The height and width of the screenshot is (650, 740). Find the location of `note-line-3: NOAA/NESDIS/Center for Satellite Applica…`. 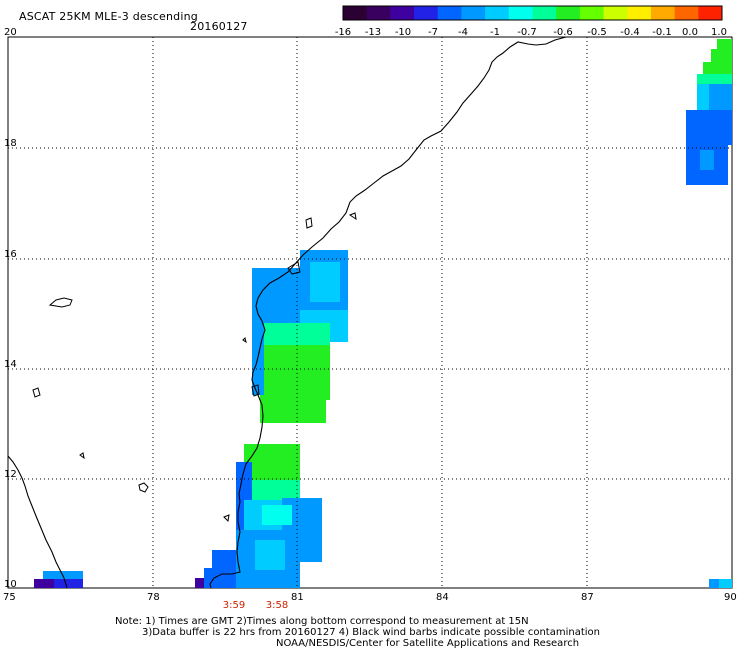

note-line-3: NOAA/NESDIS/Center for Satellite Applica… is located at coordinates (428, 643).